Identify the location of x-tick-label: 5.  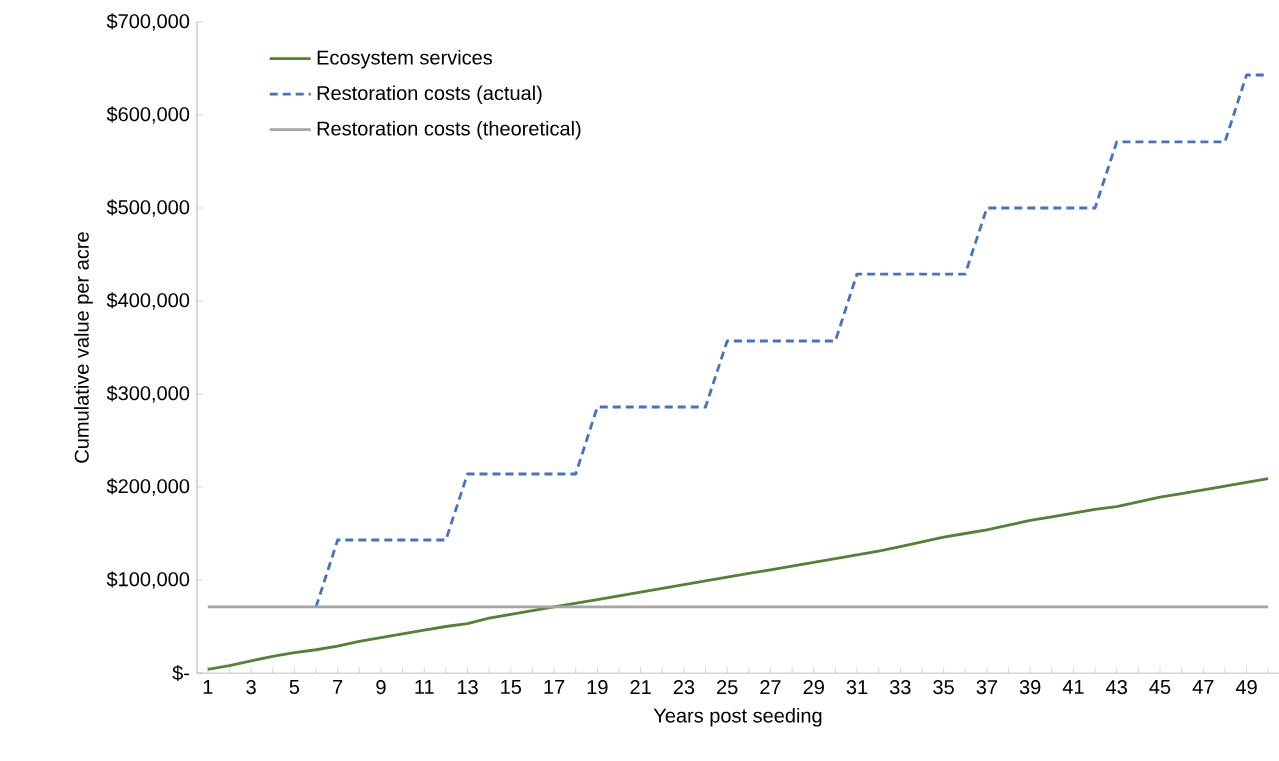
(294, 687).